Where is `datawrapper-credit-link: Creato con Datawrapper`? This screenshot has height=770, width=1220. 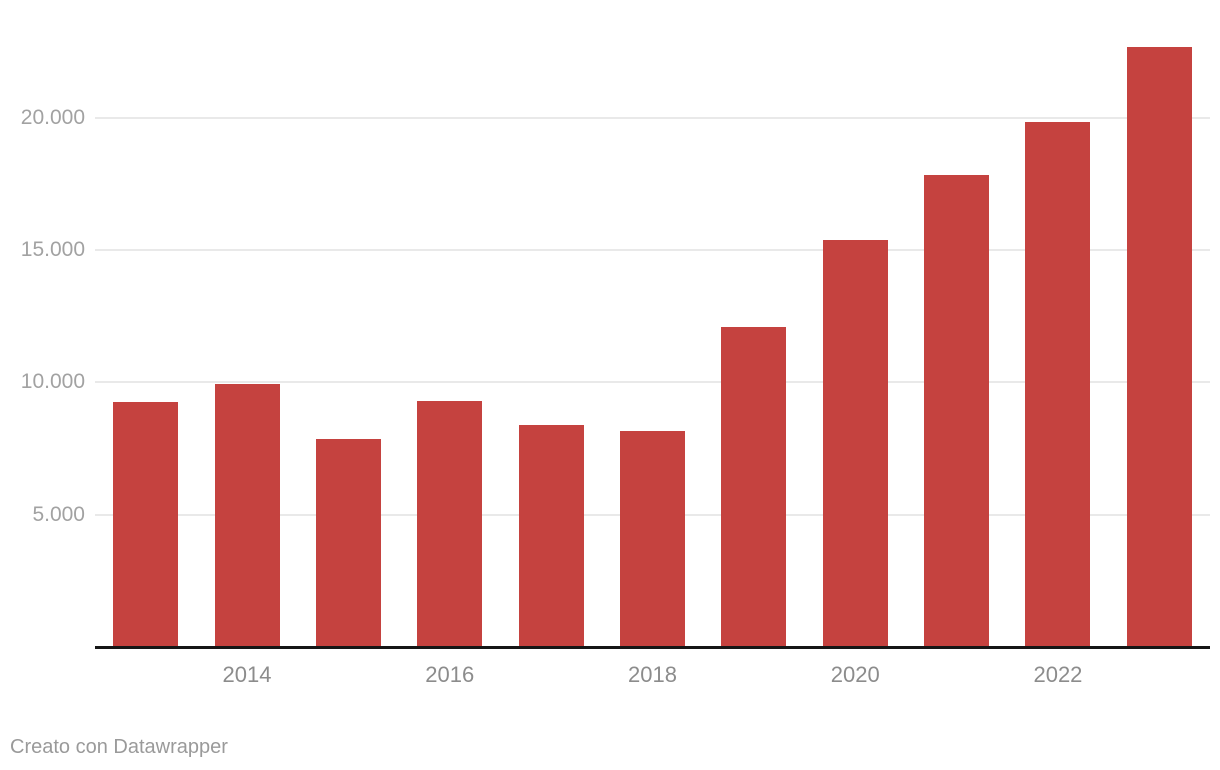
datawrapper-credit-link: Creato con Datawrapper is located at coordinates (119, 747).